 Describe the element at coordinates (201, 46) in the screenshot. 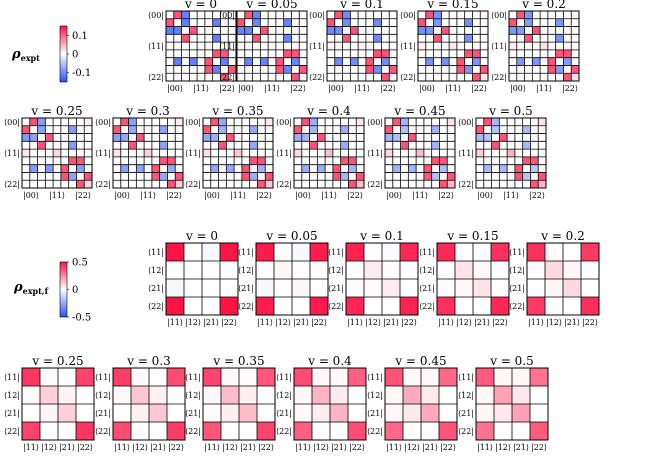

I see `panel-background` at that location.